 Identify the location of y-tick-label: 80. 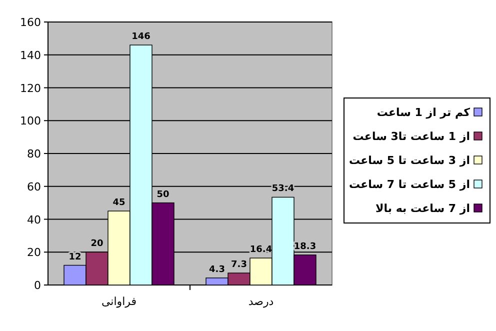
(34, 154).